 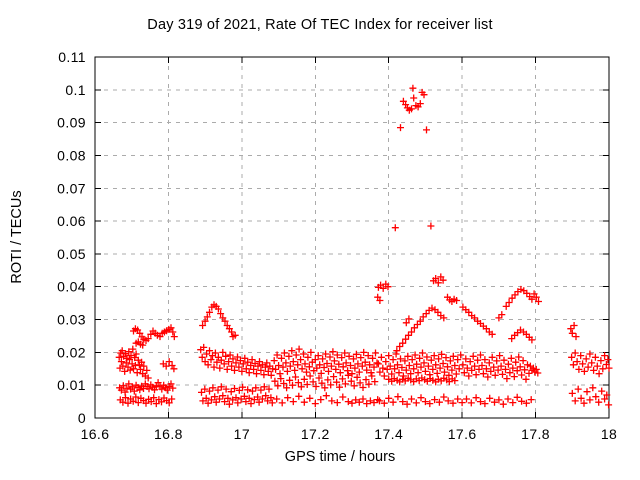 I want to click on y-tick-label: 0.03, so click(x=71, y=320).